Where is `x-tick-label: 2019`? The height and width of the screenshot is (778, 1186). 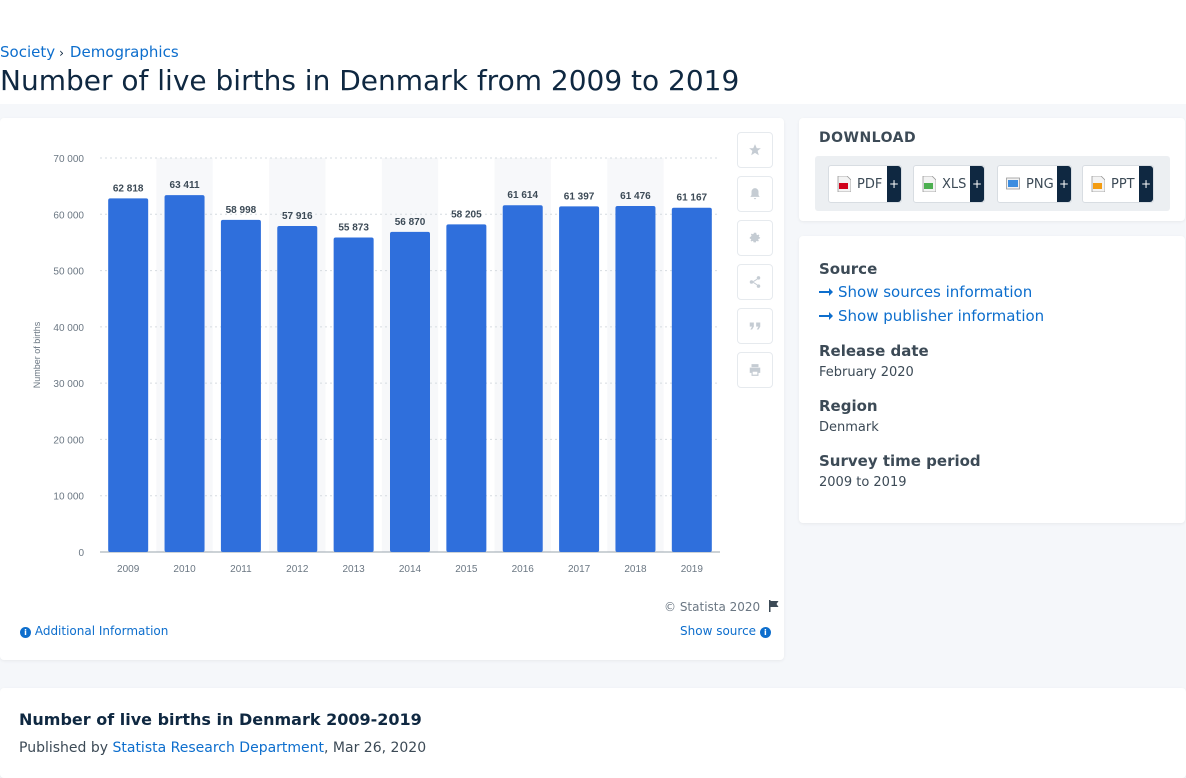 x-tick-label: 2019 is located at coordinates (692, 569).